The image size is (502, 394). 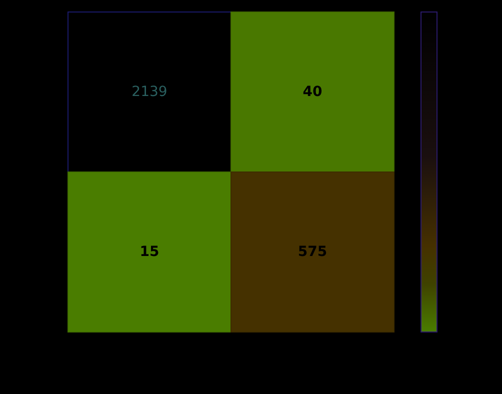 What do you see at coordinates (312, 92) in the screenshot?
I see `data-label: 40` at bounding box center [312, 92].